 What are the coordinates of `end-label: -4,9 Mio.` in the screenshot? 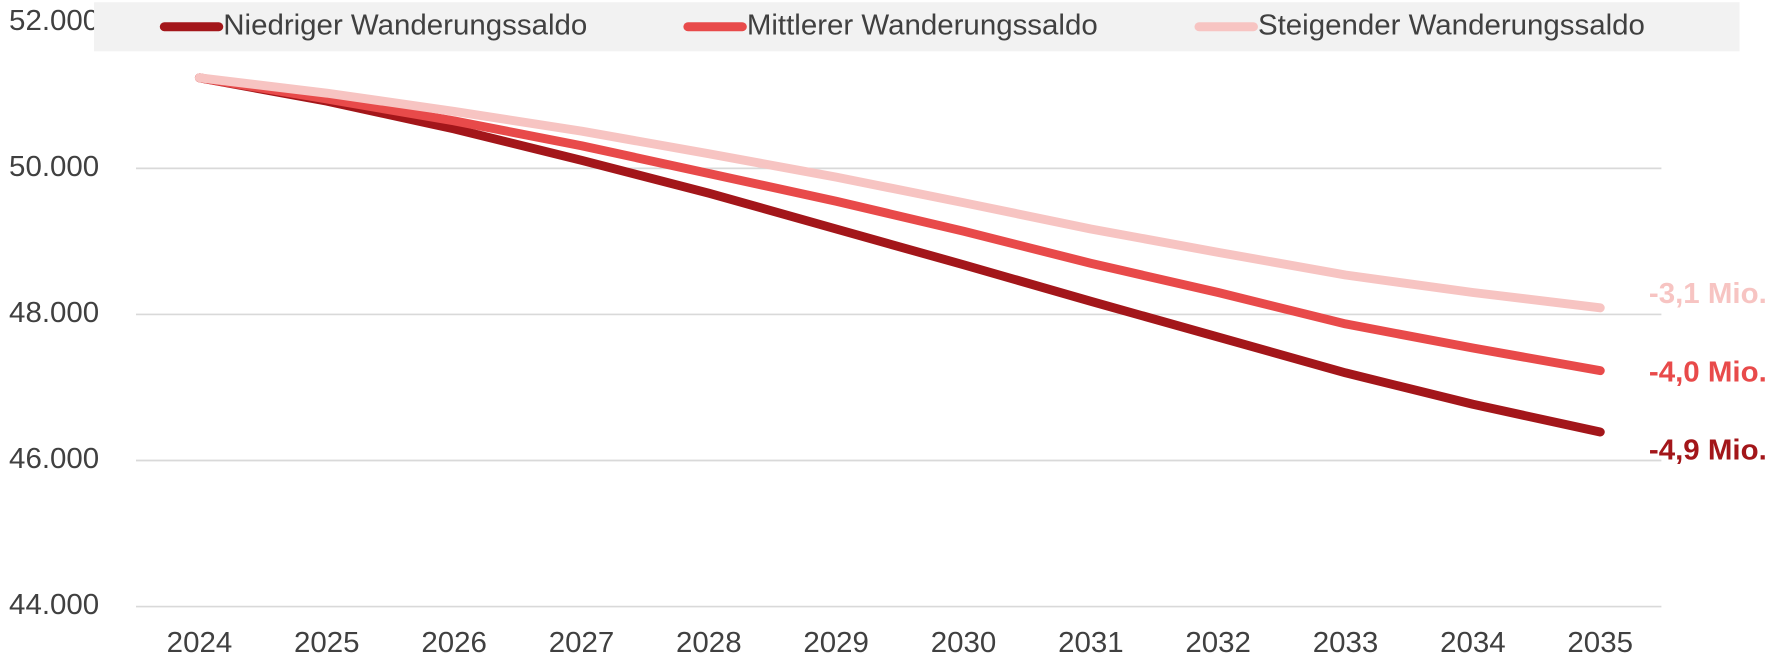 It's located at (1708, 451).